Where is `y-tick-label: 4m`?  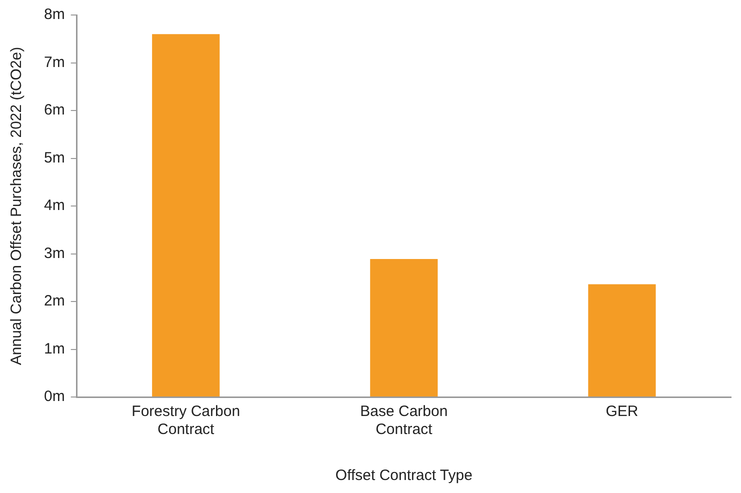 y-tick-label: 4m is located at coordinates (54, 205).